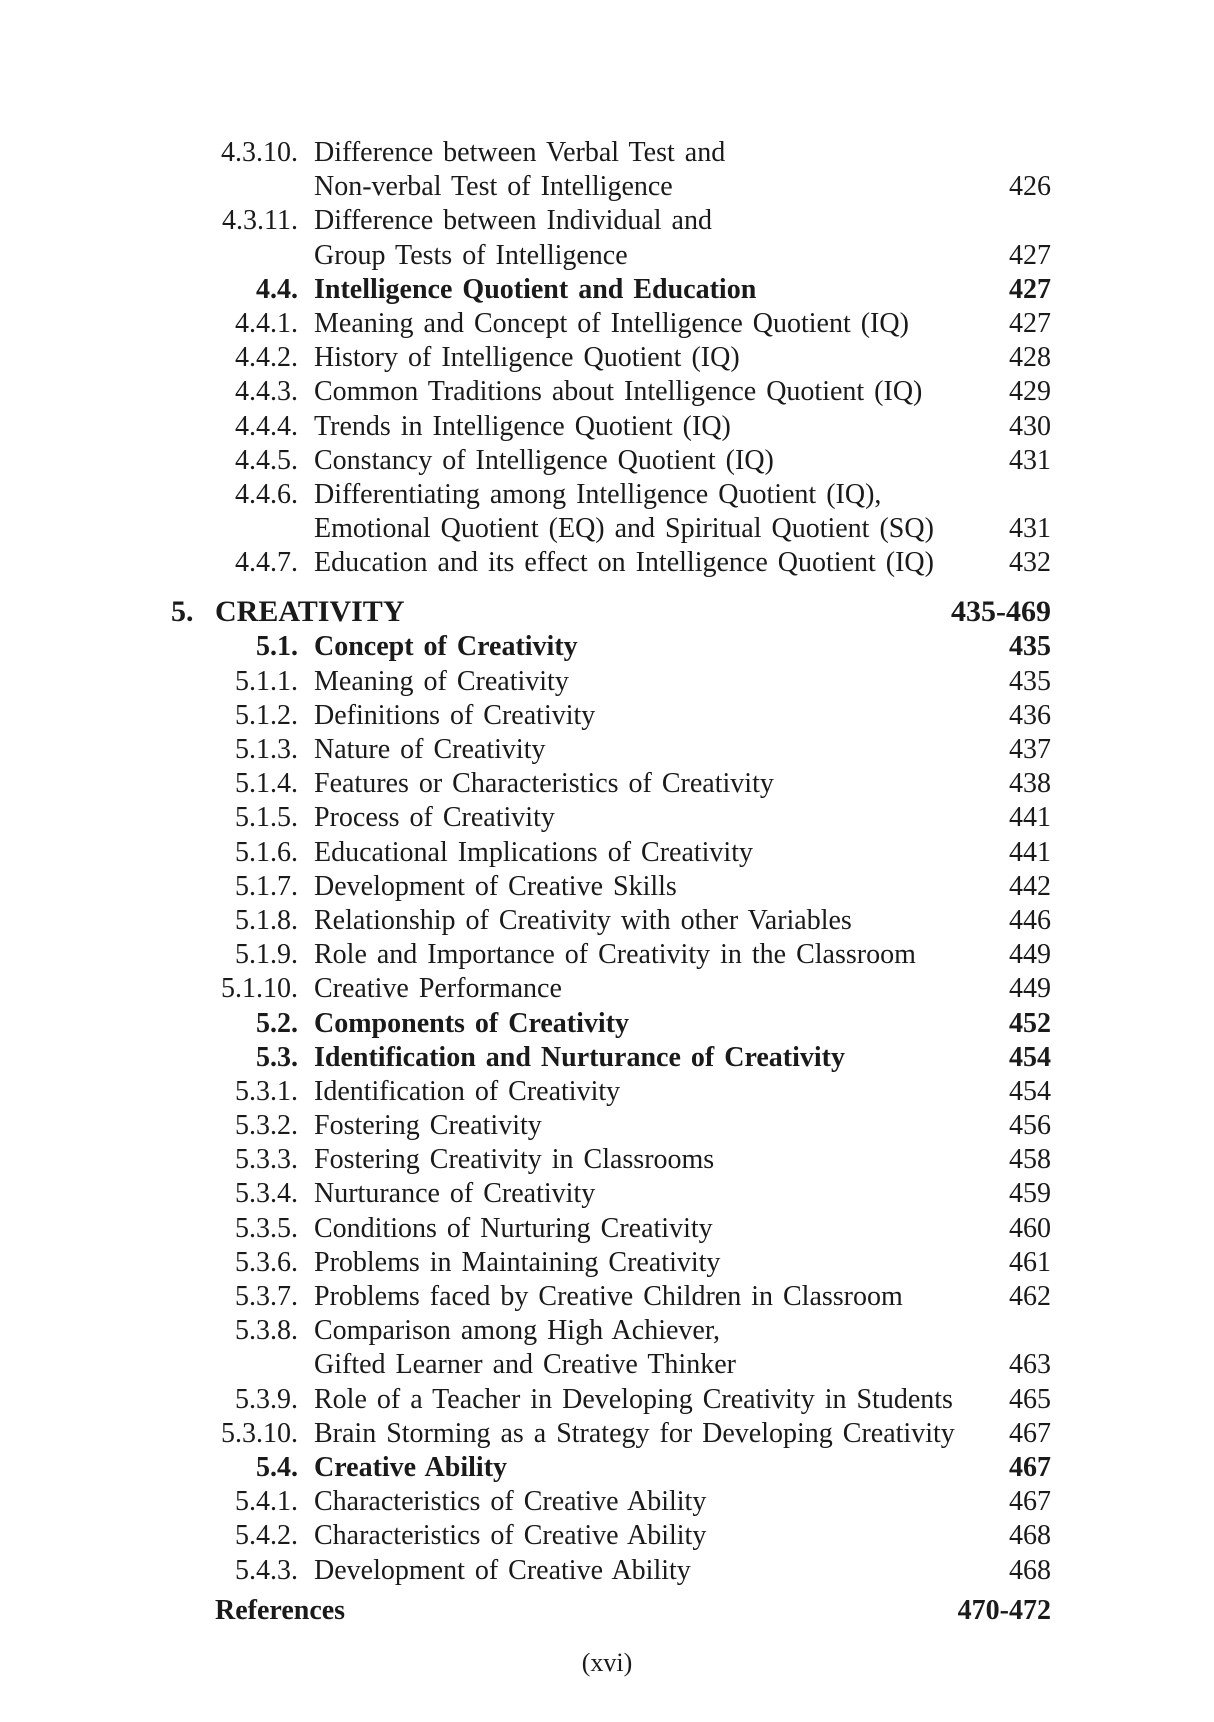 The width and height of the screenshot is (1214, 1722). I want to click on entry-number: 5.1., so click(277, 647).